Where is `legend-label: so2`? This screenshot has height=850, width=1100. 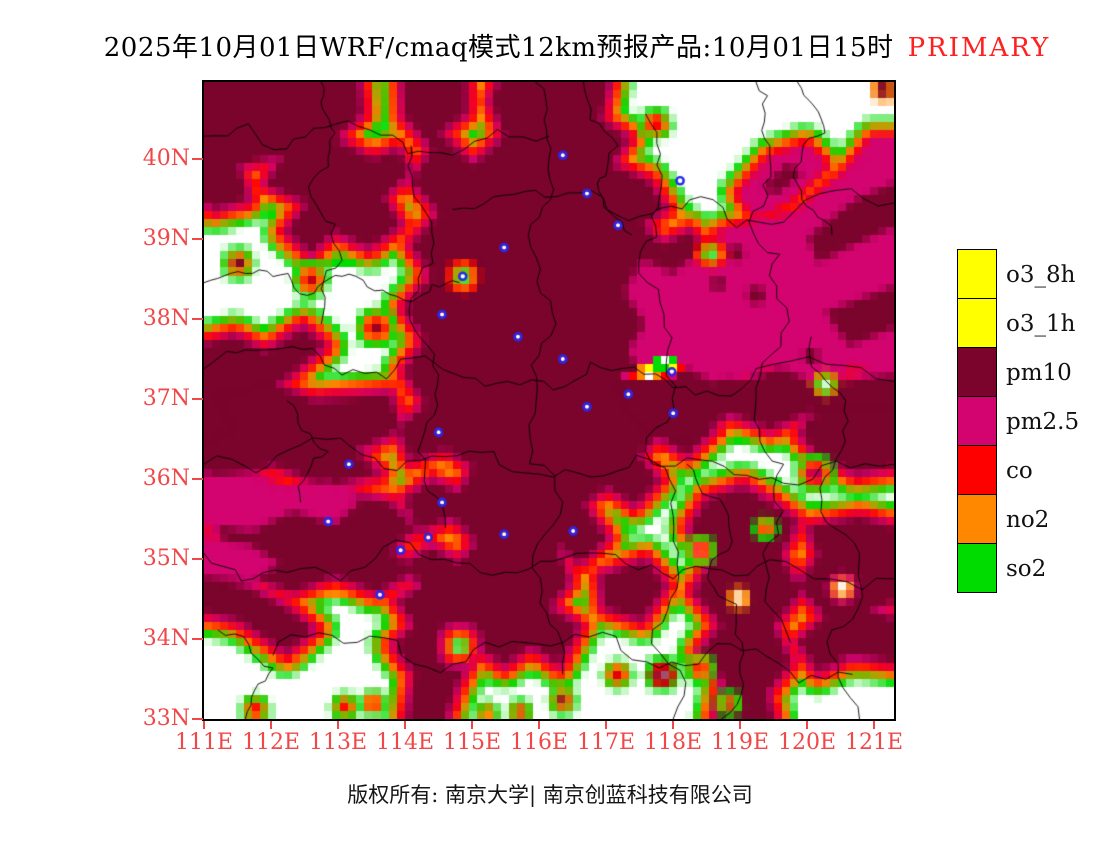 legend-label: so2 is located at coordinates (1026, 569).